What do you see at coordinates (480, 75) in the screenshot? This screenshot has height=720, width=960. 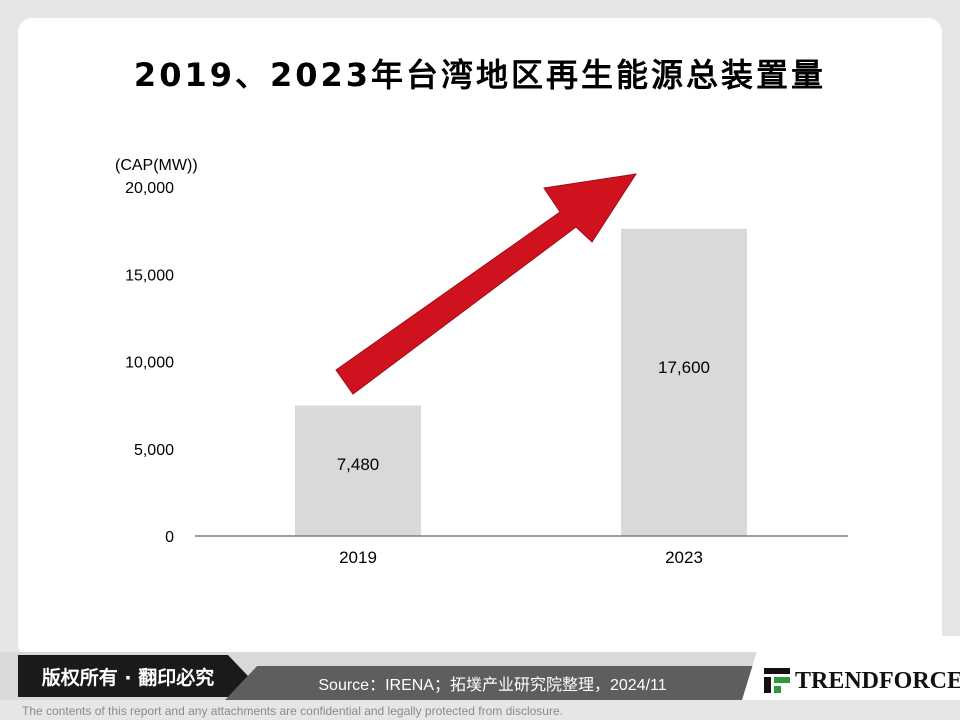 I see `page-title: 2019、2023年台湾地区再生能源总装置量` at bounding box center [480, 75].